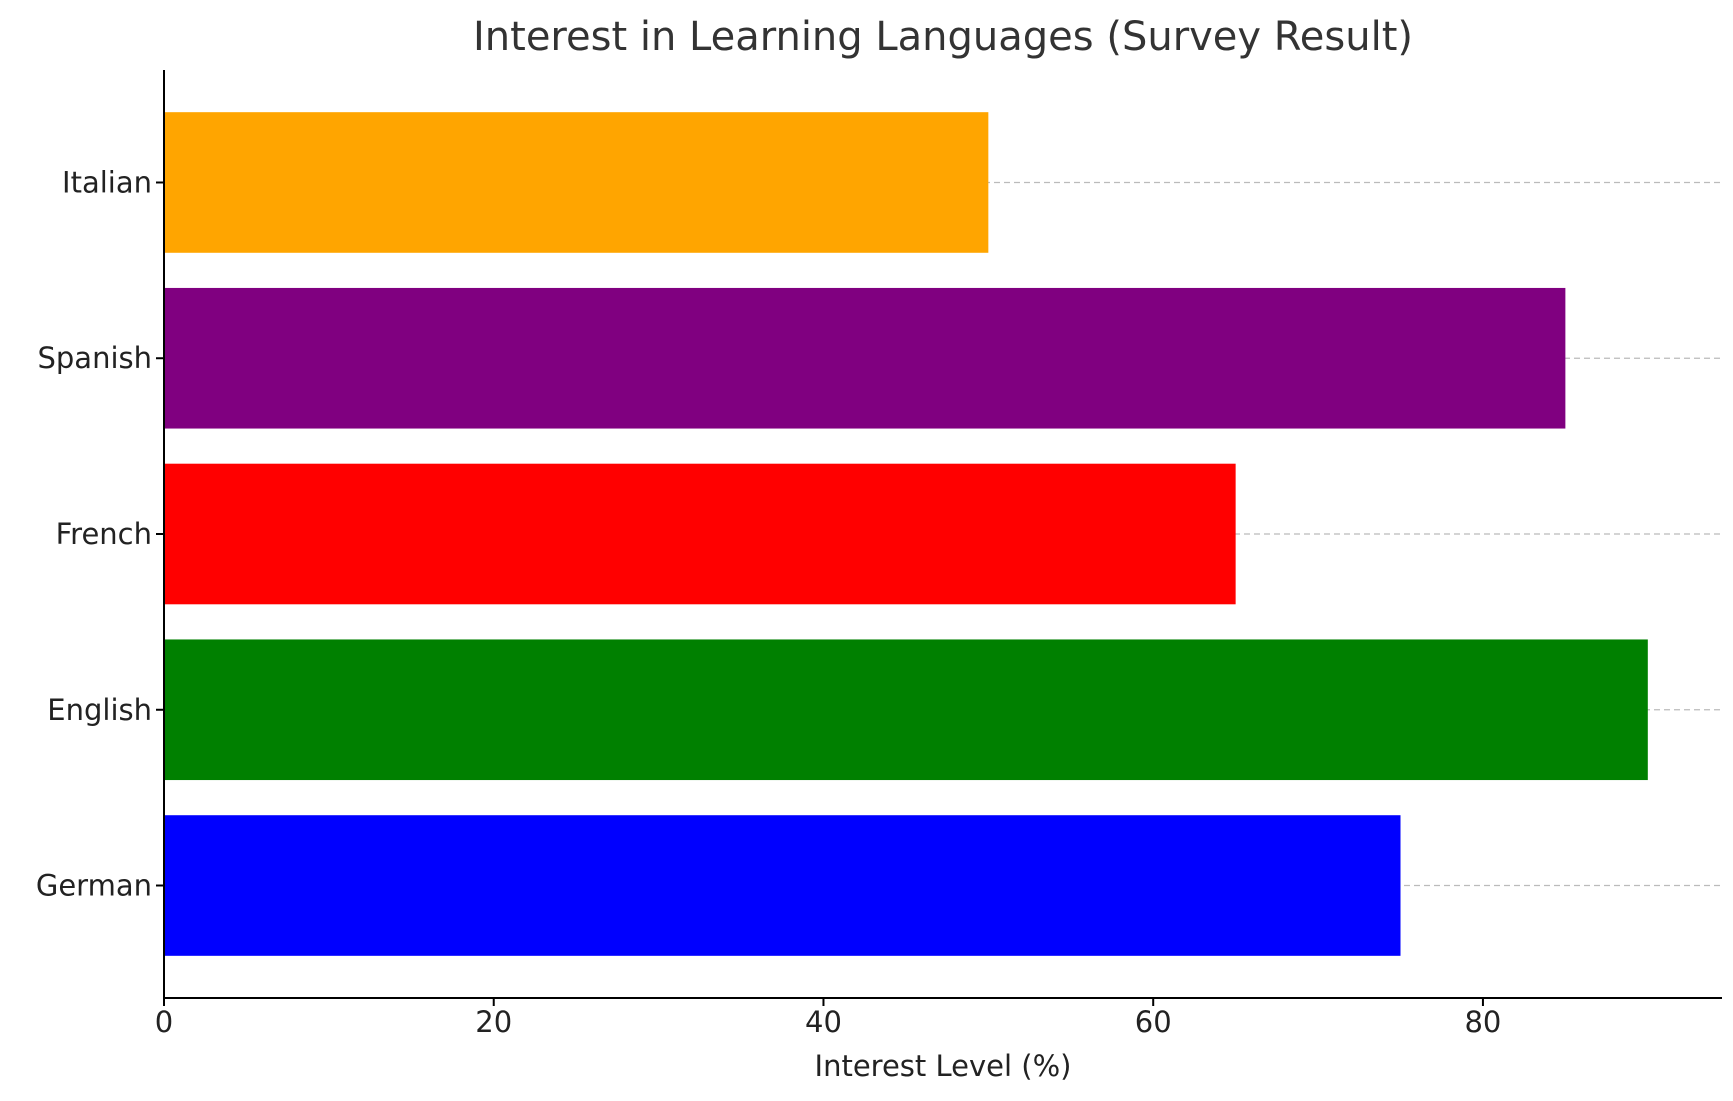  Describe the element at coordinates (164, 1022) in the screenshot. I see `x-tick-label: 0` at that location.